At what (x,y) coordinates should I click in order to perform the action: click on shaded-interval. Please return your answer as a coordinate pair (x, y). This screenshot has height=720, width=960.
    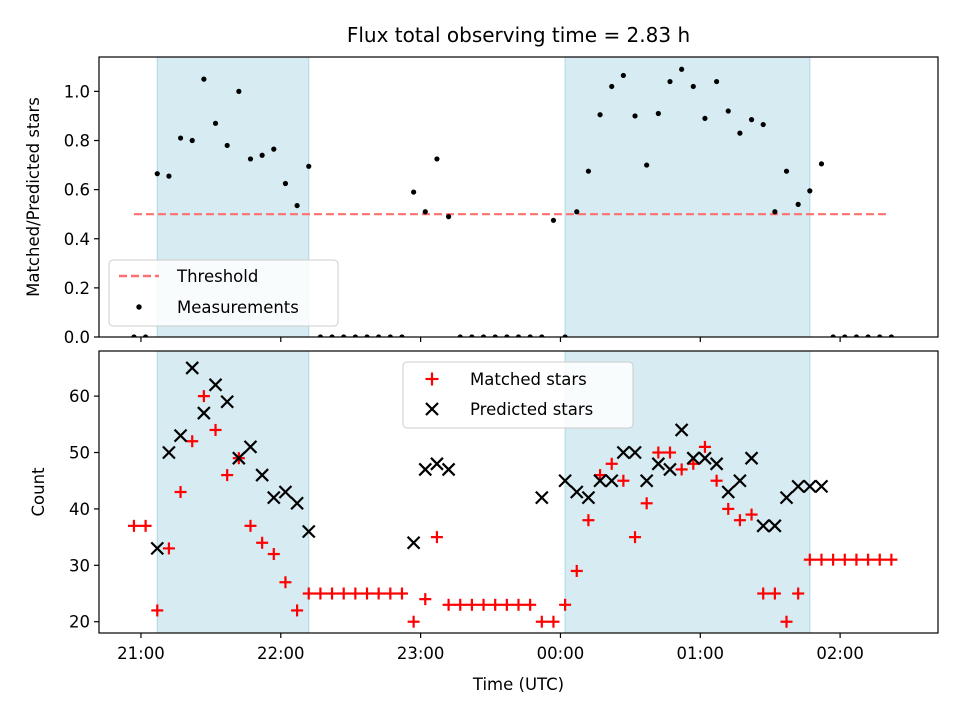
    Looking at the image, I should click on (687, 197).